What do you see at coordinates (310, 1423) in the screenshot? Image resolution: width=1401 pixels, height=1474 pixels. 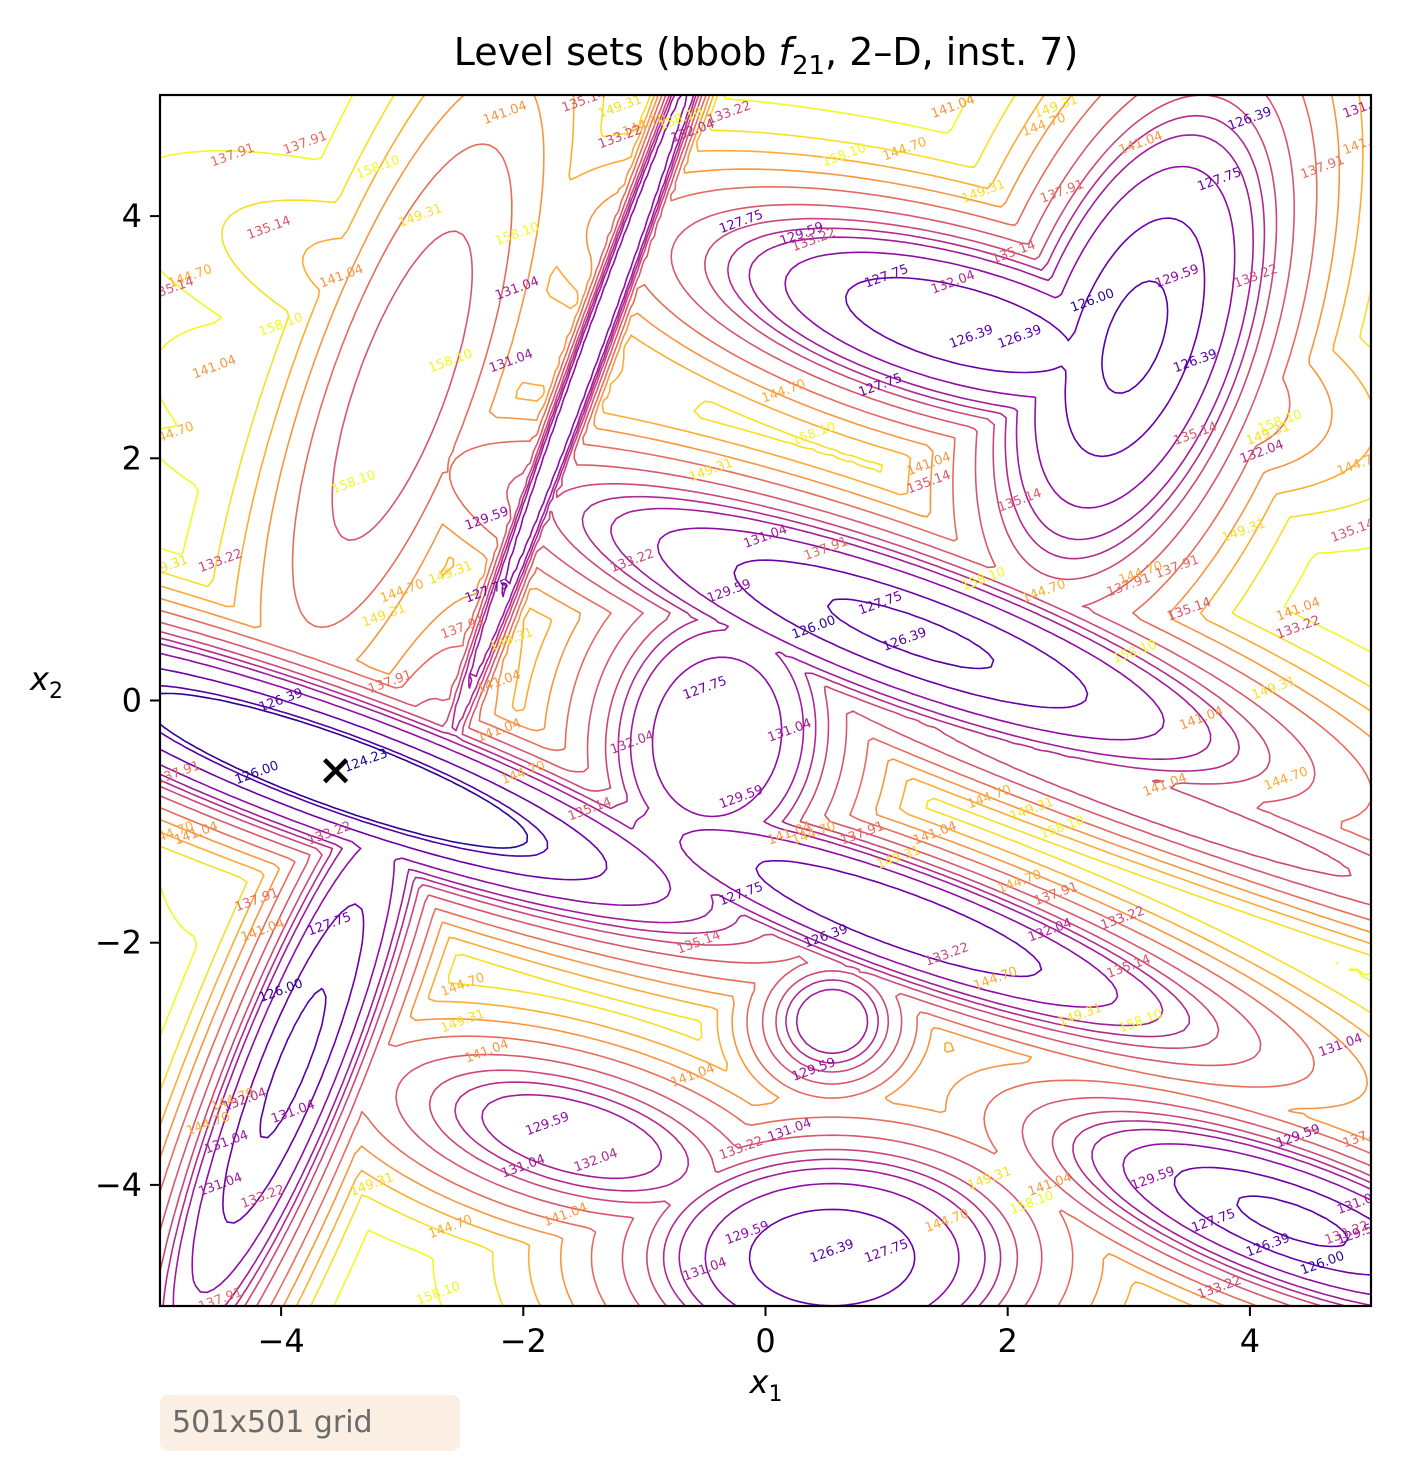 I see `grid-size-badge: 501x501 grid` at bounding box center [310, 1423].